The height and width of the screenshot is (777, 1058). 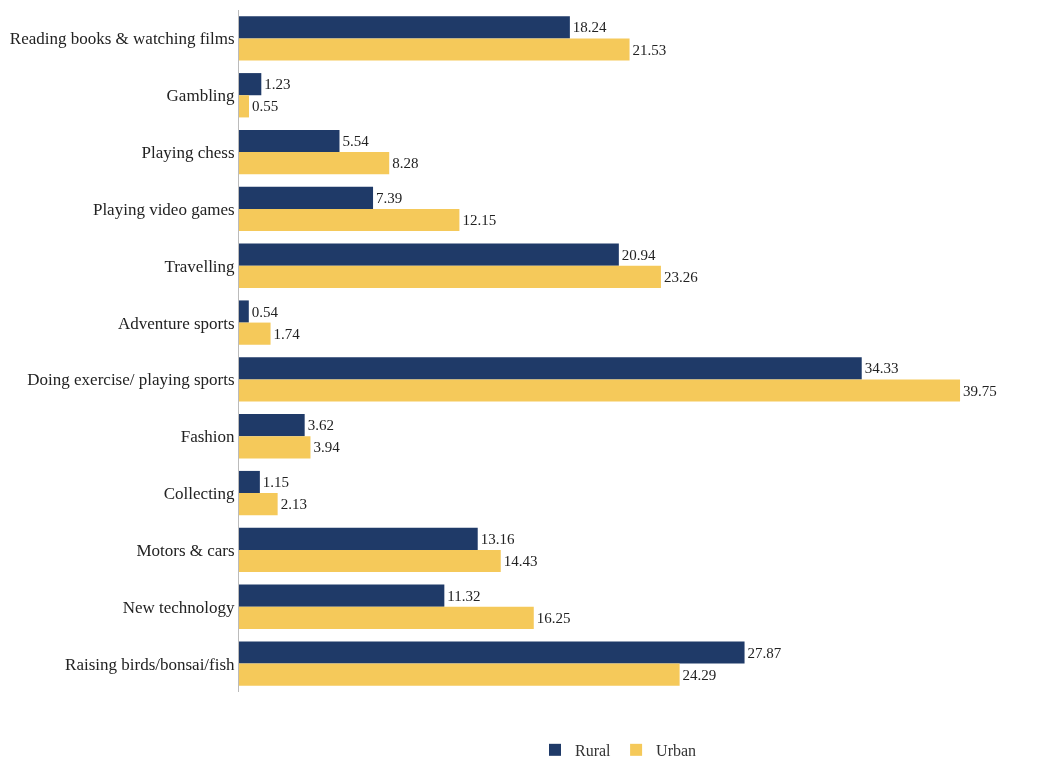 What do you see at coordinates (287, 333) in the screenshot?
I see `data-label: 1.74` at bounding box center [287, 333].